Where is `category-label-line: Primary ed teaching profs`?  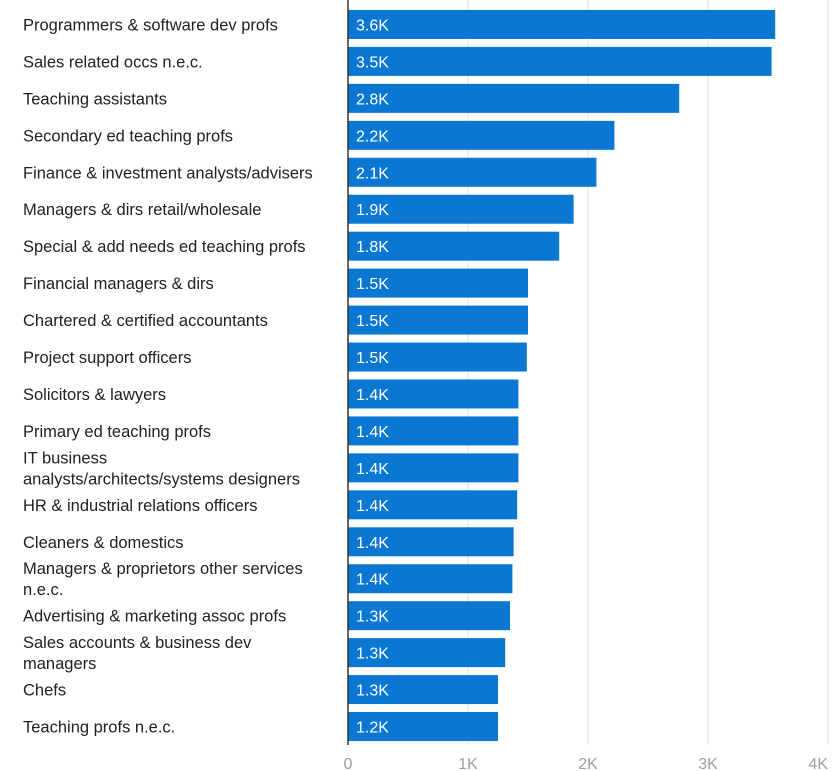 category-label-line: Primary ed teaching profs is located at coordinates (117, 432).